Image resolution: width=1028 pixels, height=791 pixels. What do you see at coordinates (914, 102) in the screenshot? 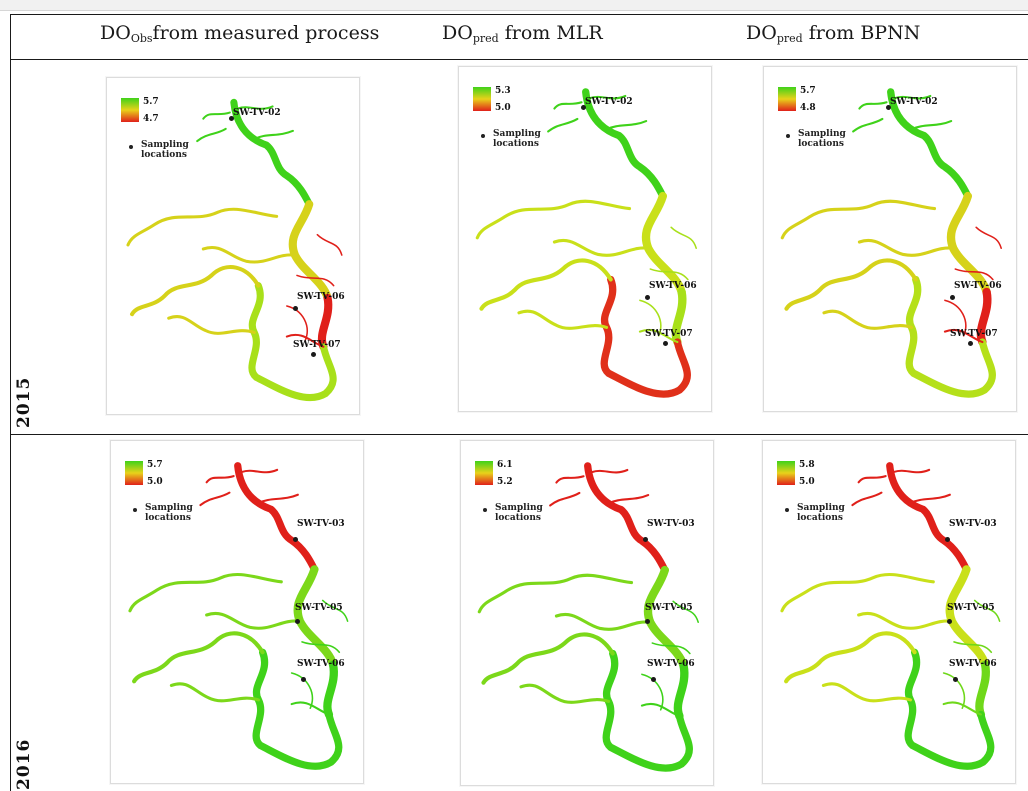
I see `site-label-sw-tv-02: SW-TV-02` at bounding box center [914, 102].